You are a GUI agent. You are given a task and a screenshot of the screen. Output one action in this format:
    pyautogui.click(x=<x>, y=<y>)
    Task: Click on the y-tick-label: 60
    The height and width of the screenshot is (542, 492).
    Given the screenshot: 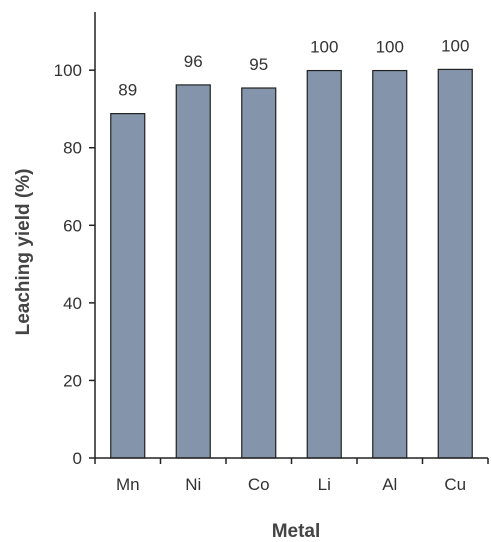 What is the action you would take?
    pyautogui.click(x=72, y=225)
    